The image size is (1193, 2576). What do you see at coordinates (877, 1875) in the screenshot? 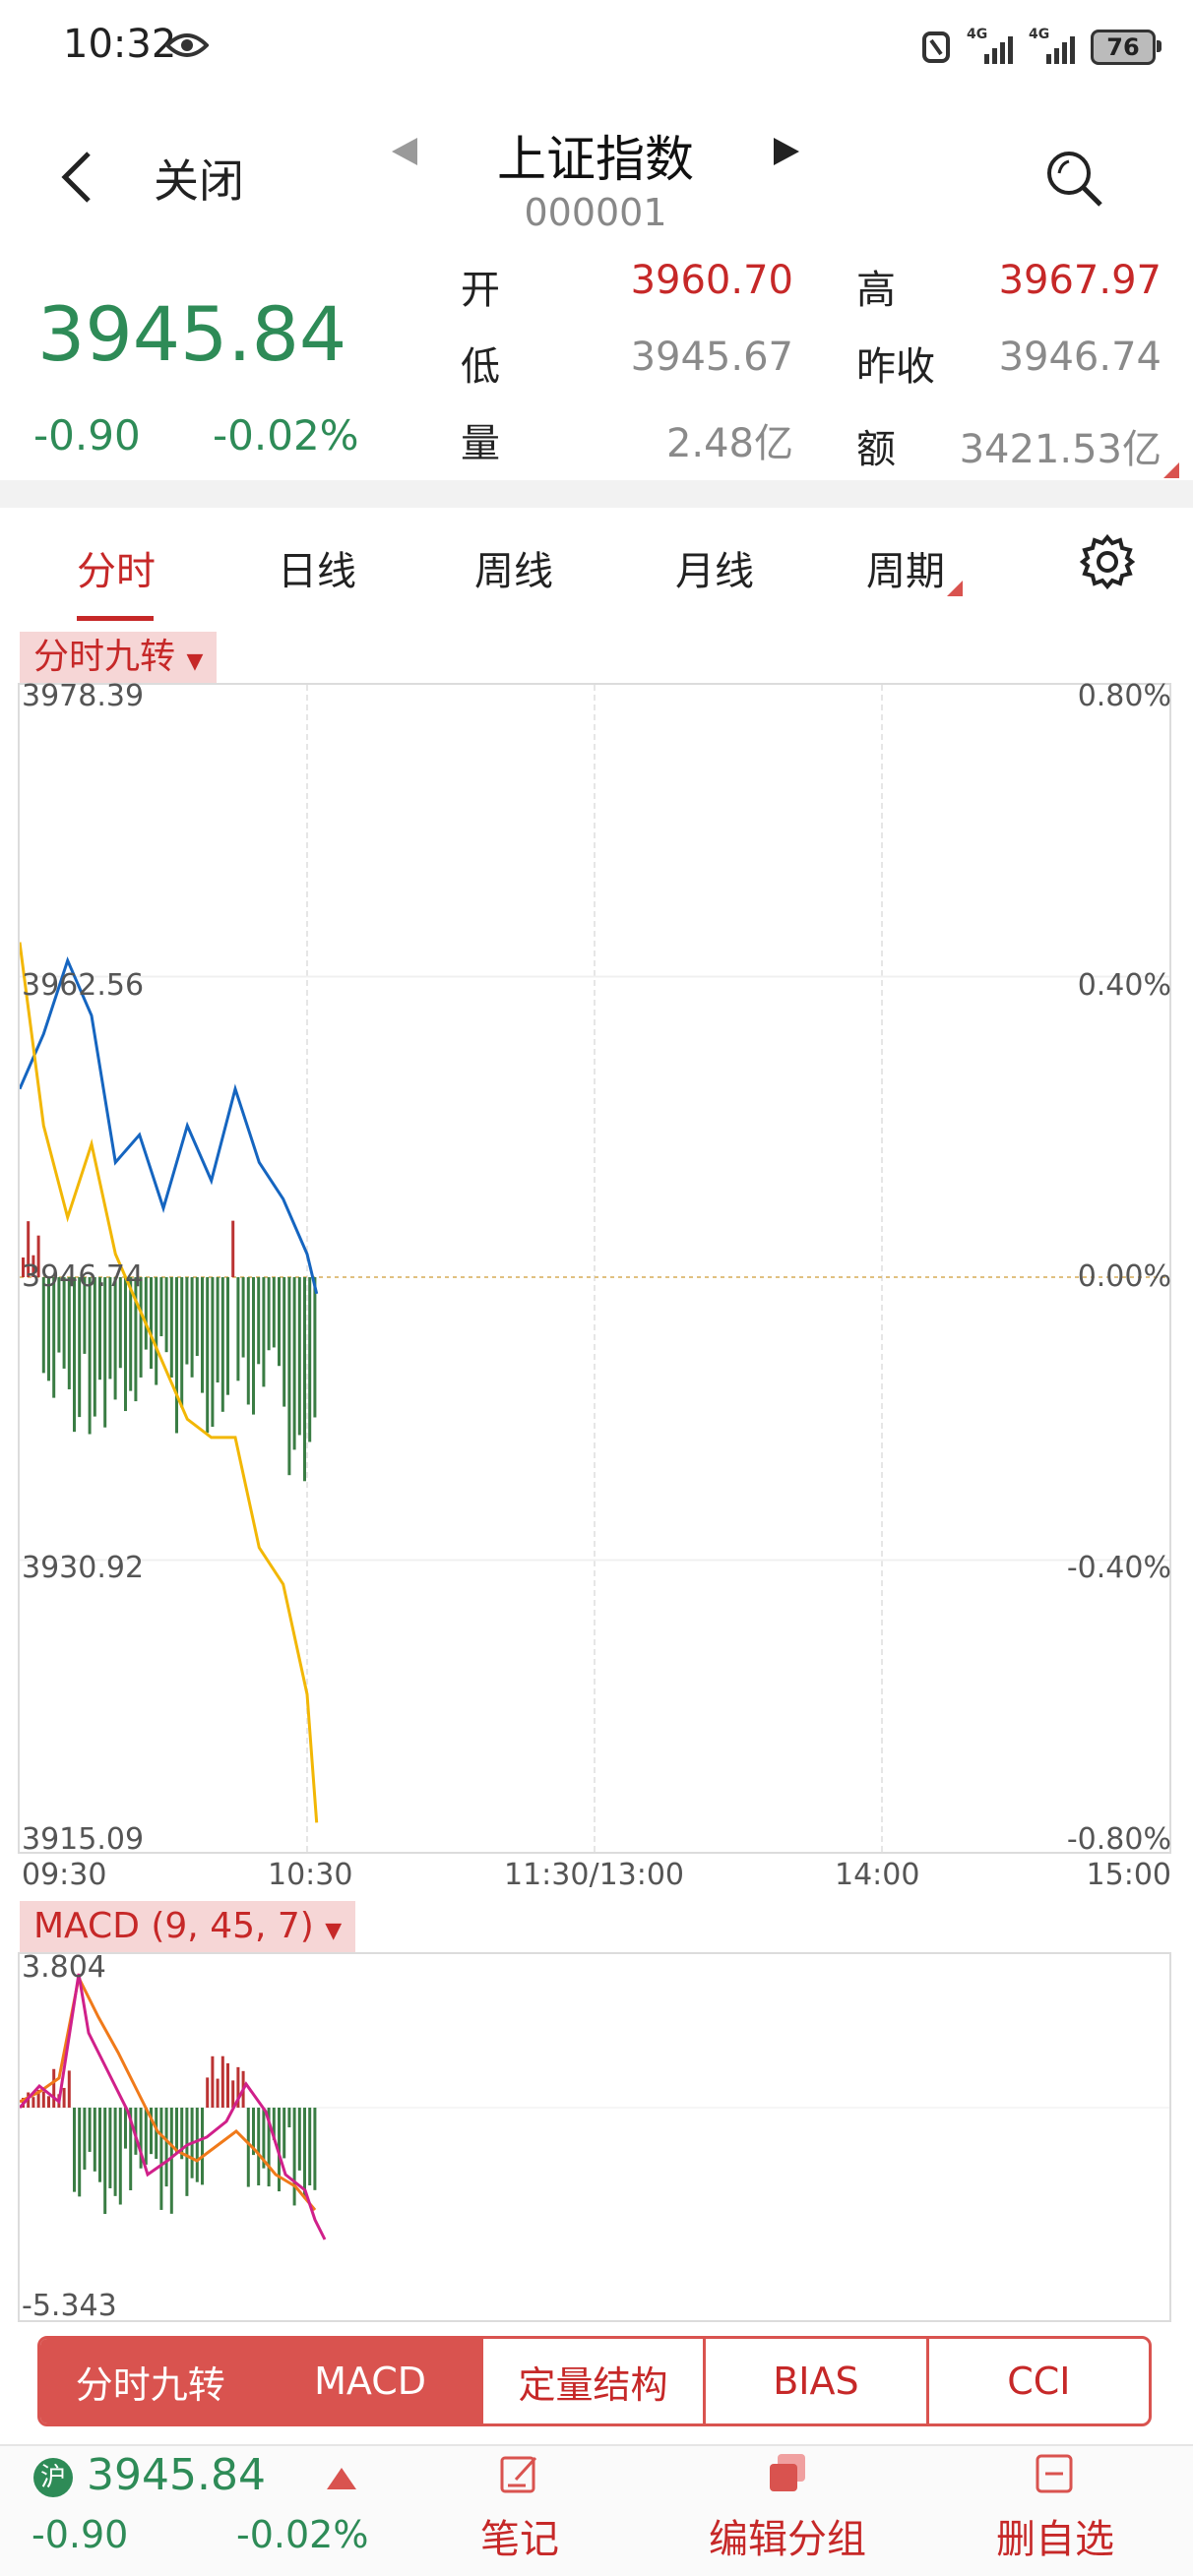
I see `time-axis-label: 14:00` at bounding box center [877, 1875].